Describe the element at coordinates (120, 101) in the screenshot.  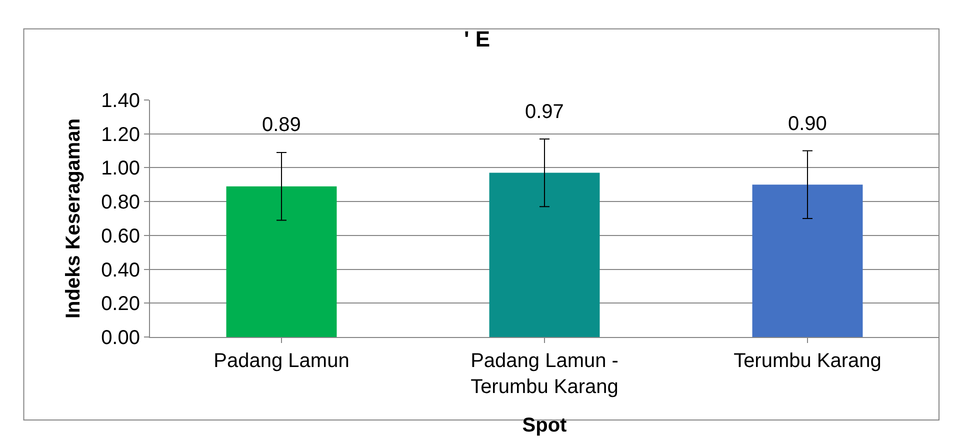
I see `y-tick-label: 1.40` at that location.